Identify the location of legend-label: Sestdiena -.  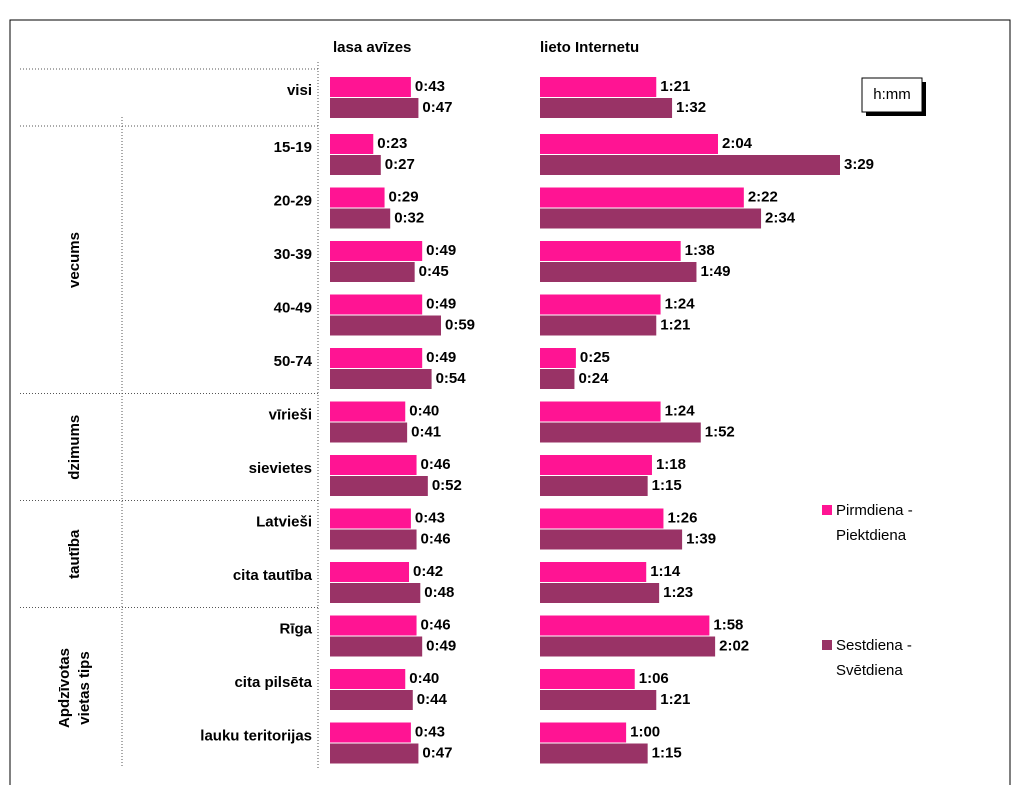
(874, 645).